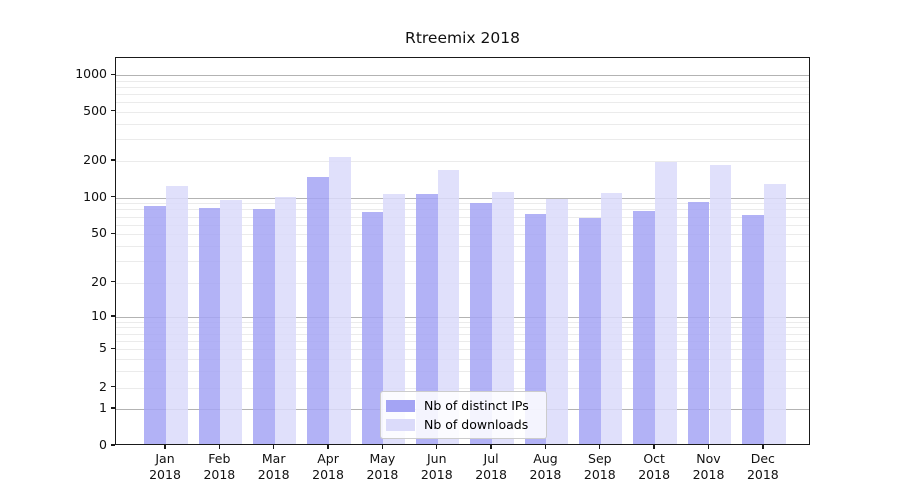  What do you see at coordinates (590, 331) in the screenshot?
I see `bar-distinct-ips-sep` at bounding box center [590, 331].